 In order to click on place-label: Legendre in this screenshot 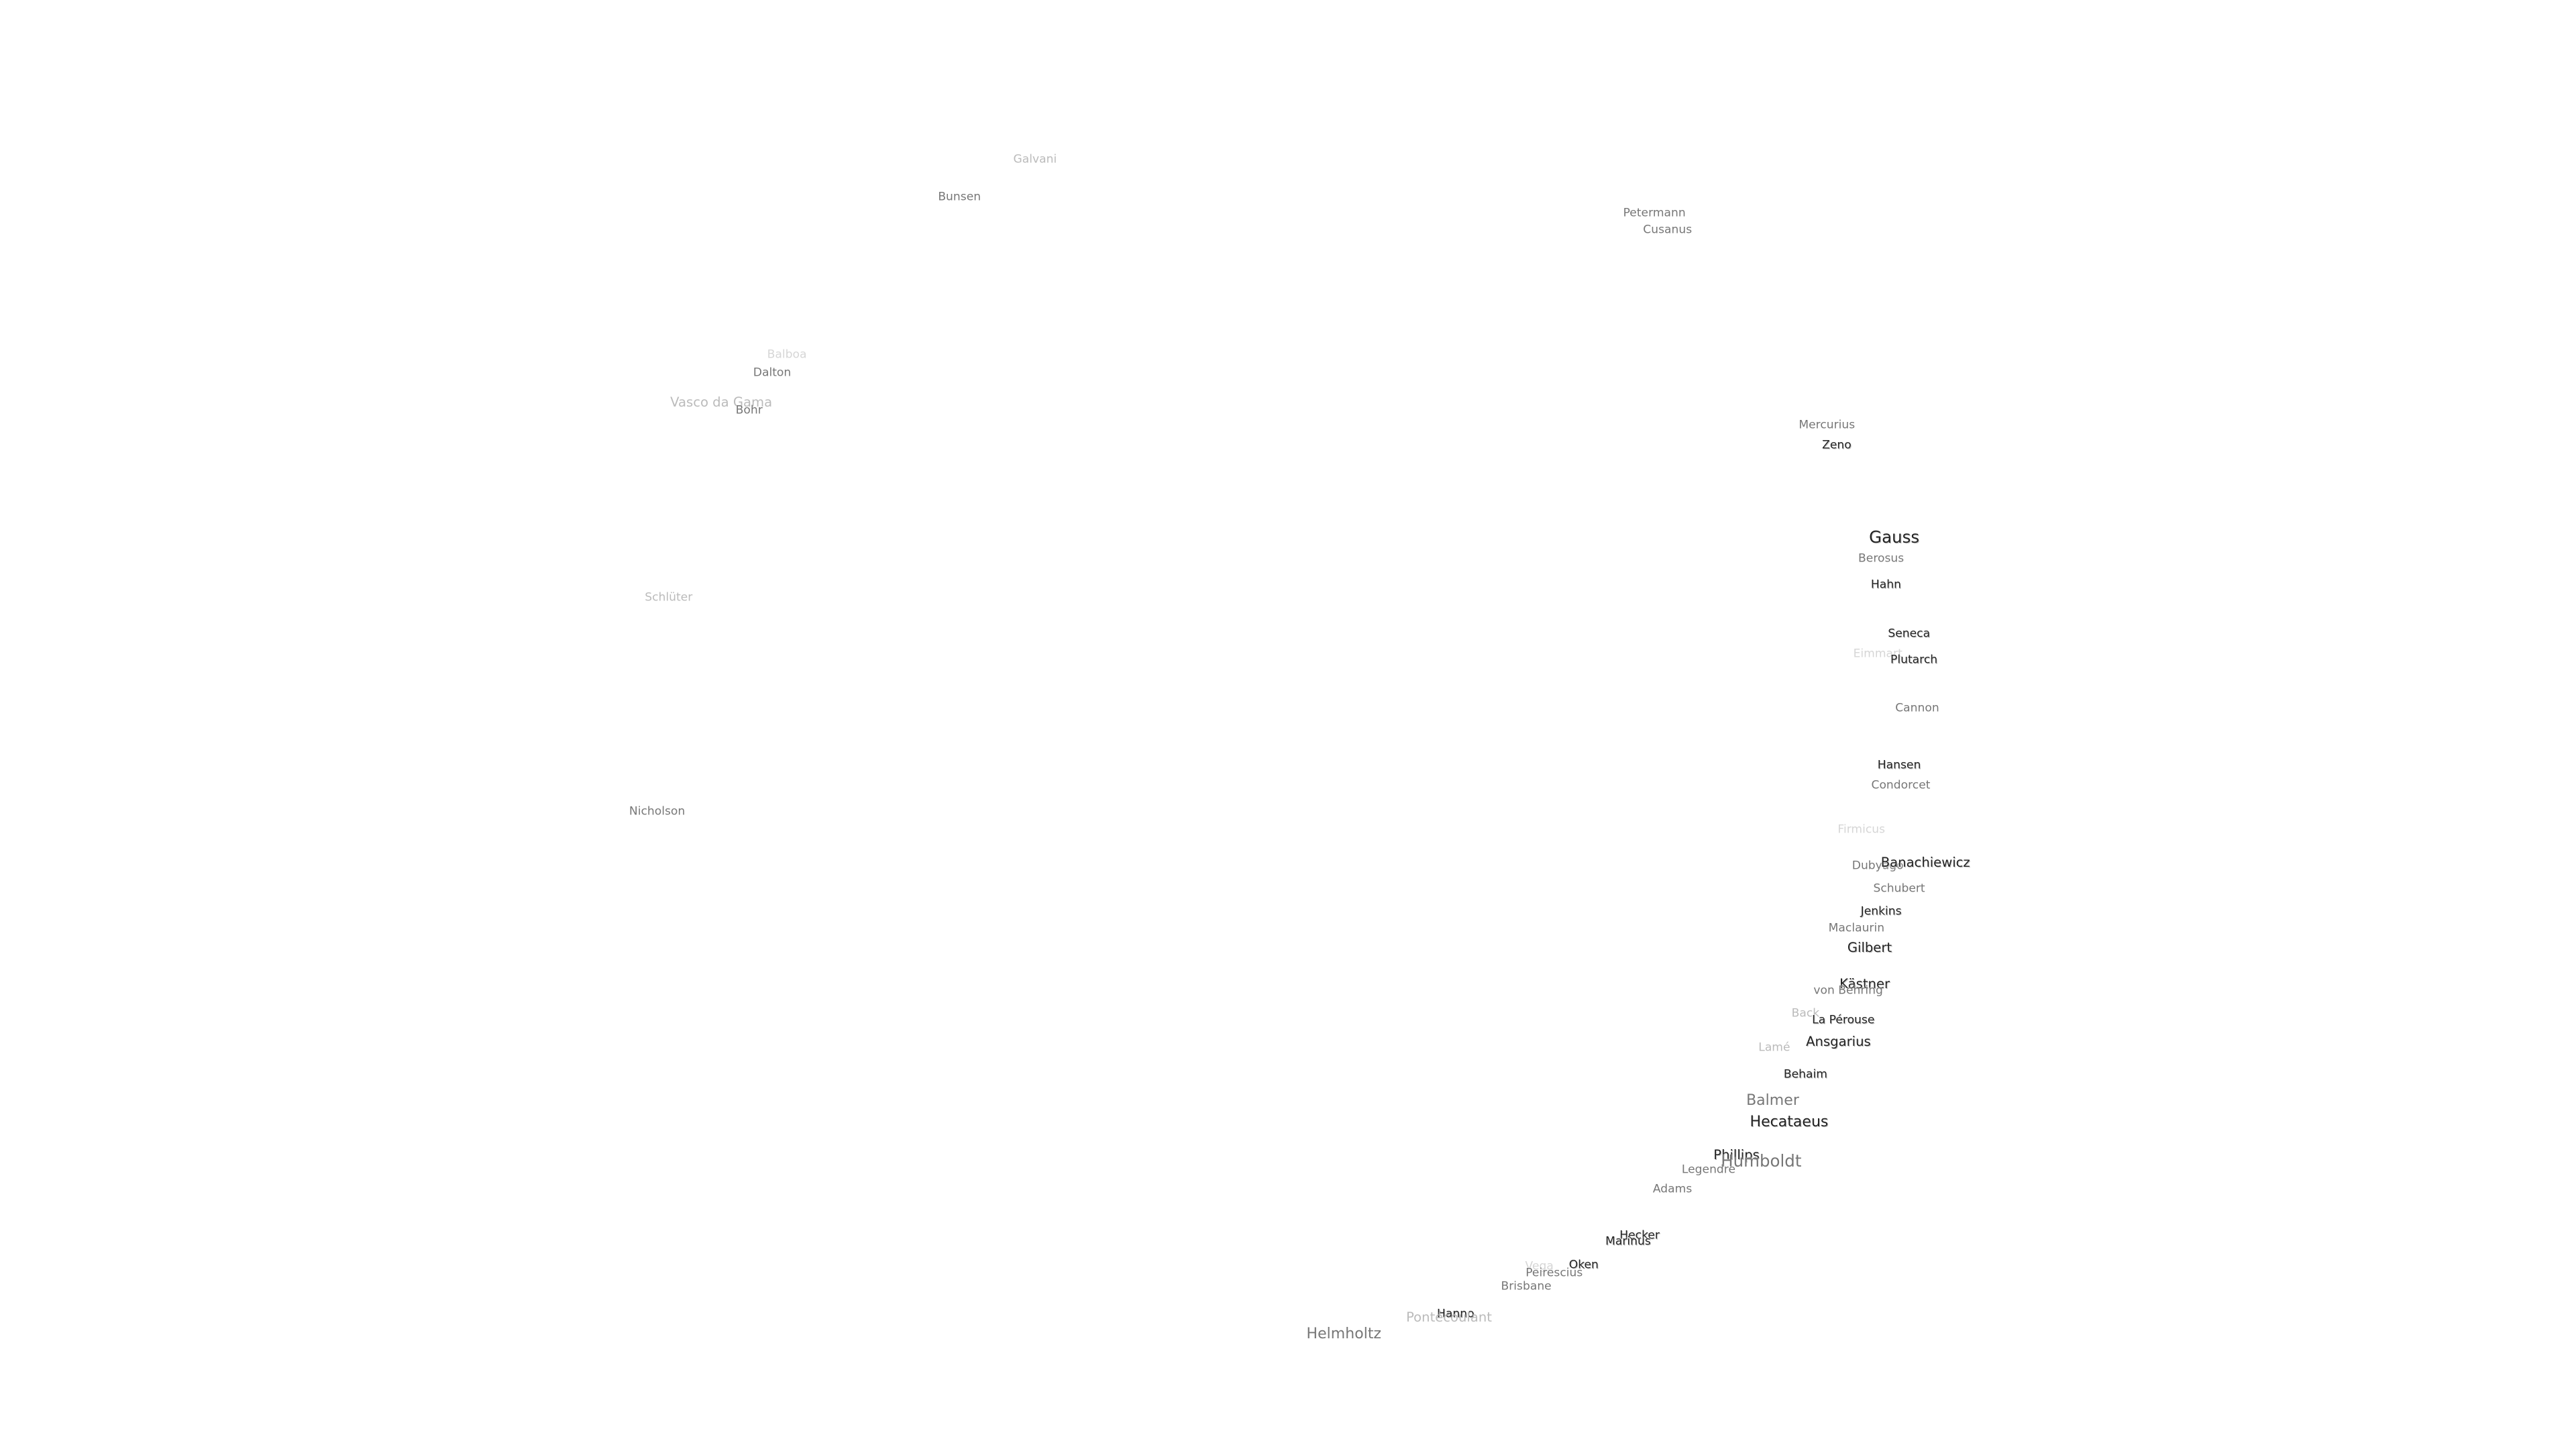, I will do `click(1708, 1170)`.